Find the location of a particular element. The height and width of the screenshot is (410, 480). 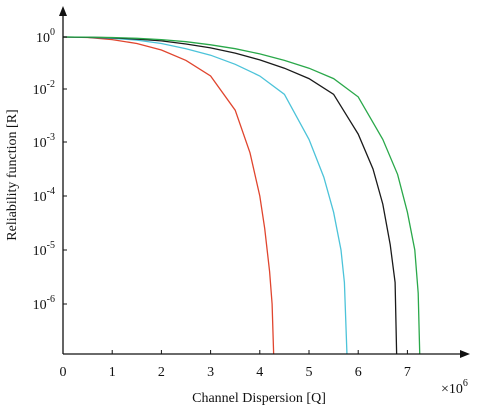

x-axis-multiplier: ×10⁶ is located at coordinates (454, 387).